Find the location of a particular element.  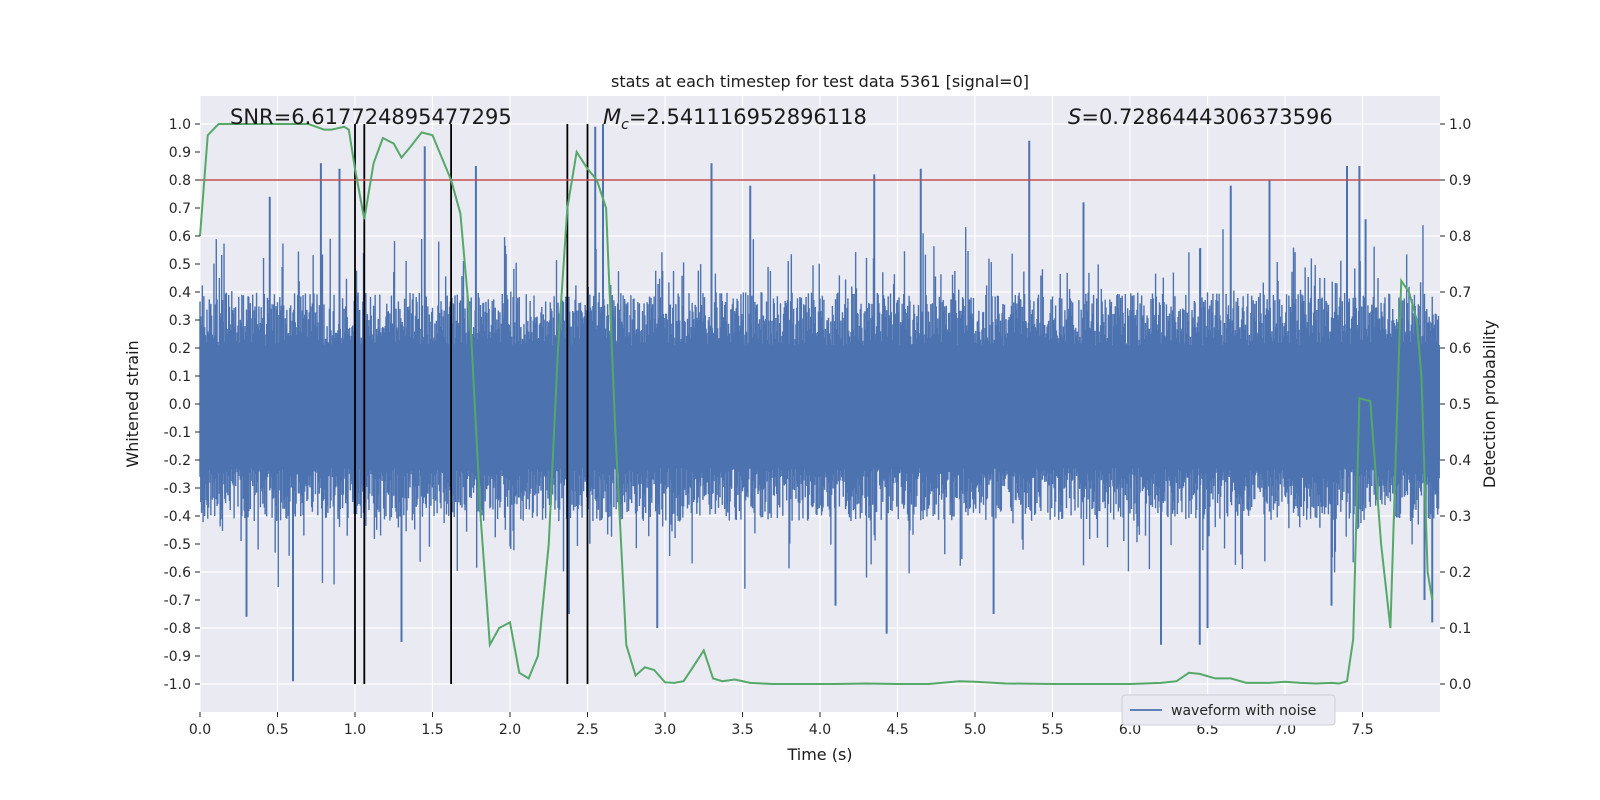

legend-box is located at coordinates (1228, 710).